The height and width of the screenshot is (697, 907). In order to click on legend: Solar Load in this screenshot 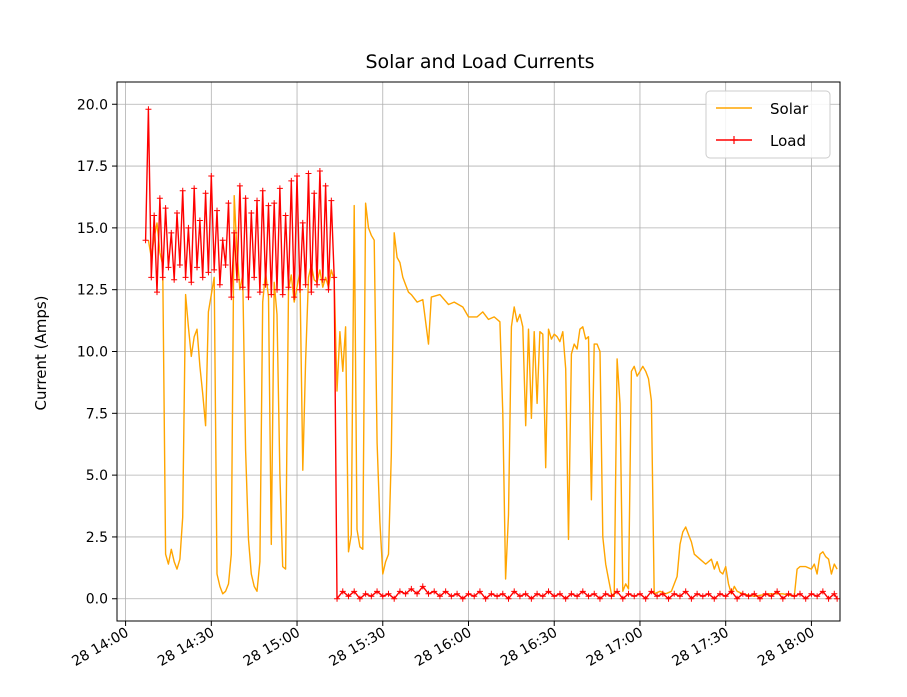, I will do `click(768, 124)`.